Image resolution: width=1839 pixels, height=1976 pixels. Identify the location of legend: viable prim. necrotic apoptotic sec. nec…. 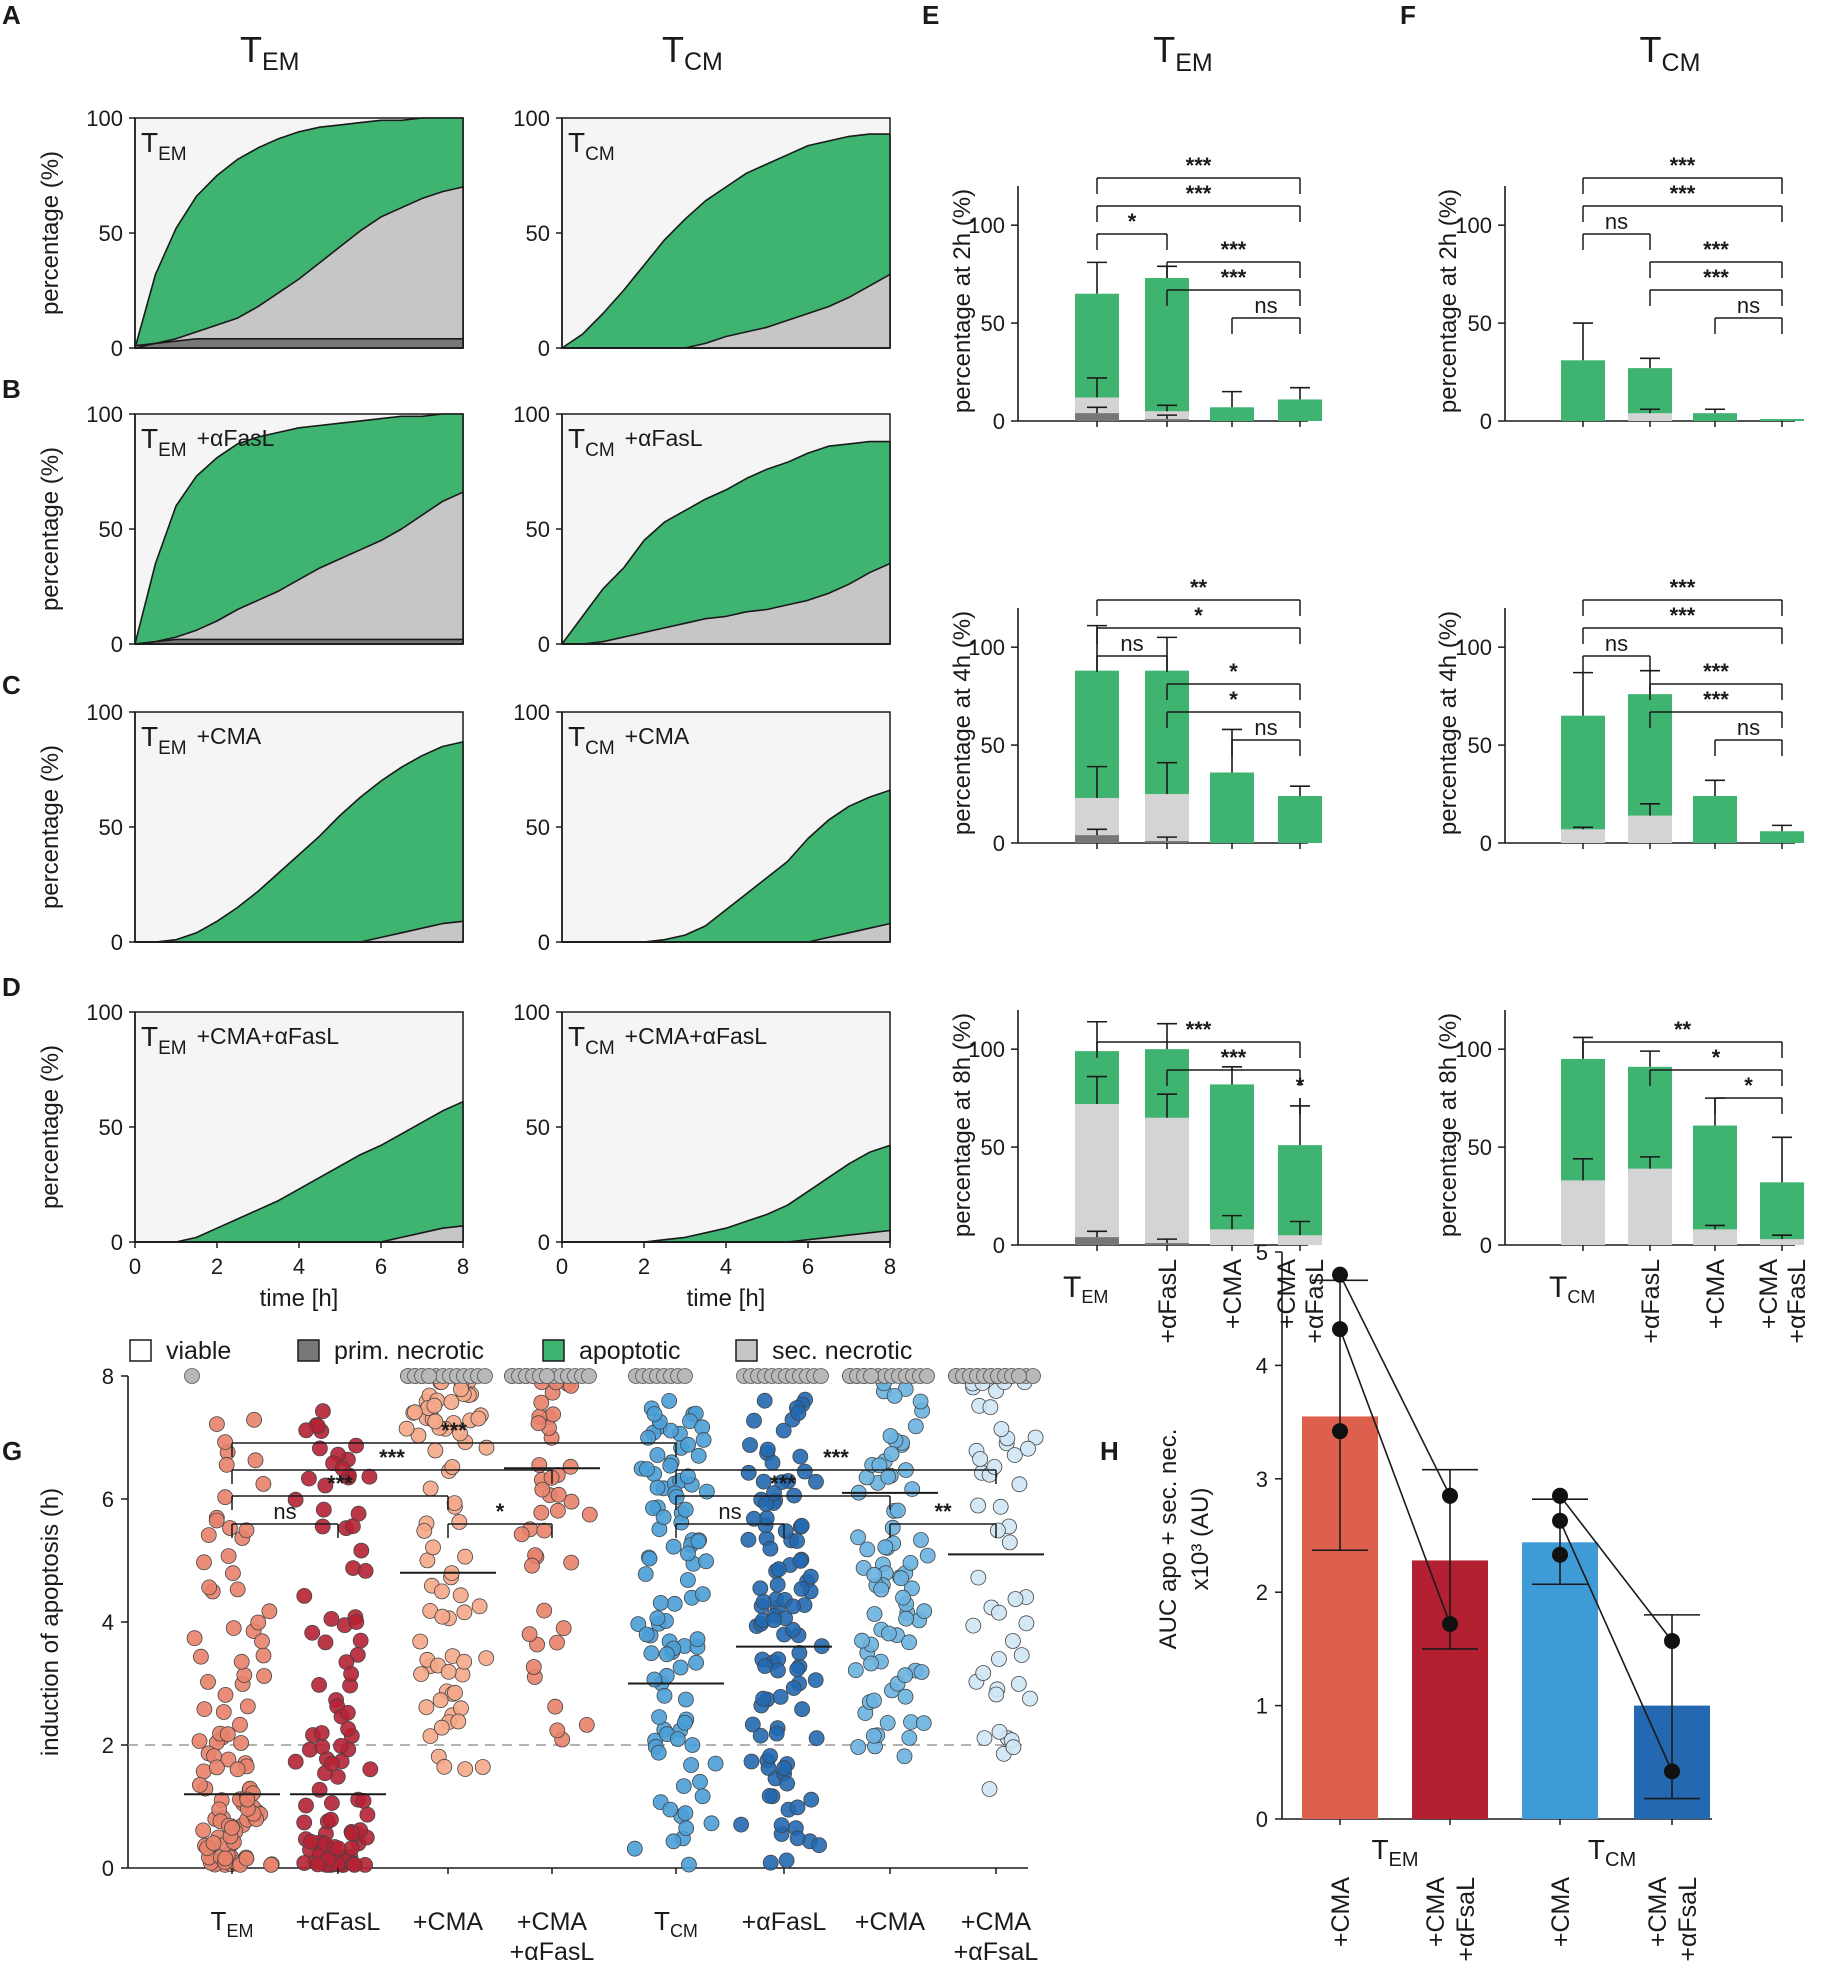
(520, 1351).